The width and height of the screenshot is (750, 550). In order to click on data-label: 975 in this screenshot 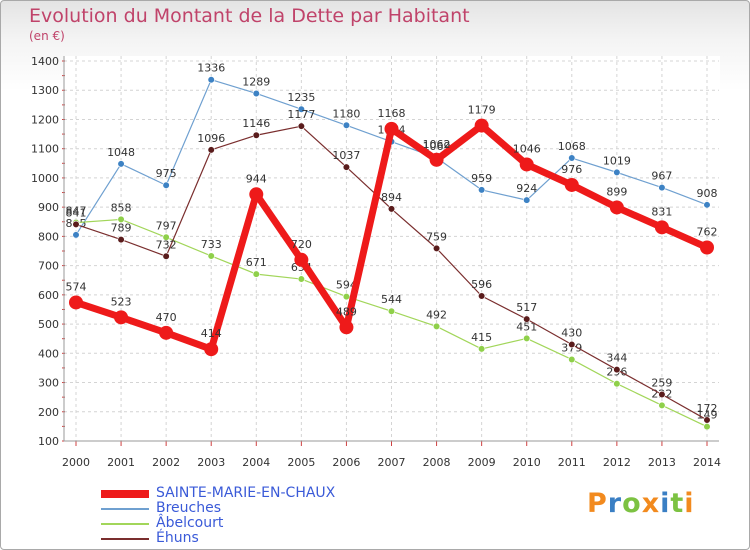, I will do `click(166, 173)`.